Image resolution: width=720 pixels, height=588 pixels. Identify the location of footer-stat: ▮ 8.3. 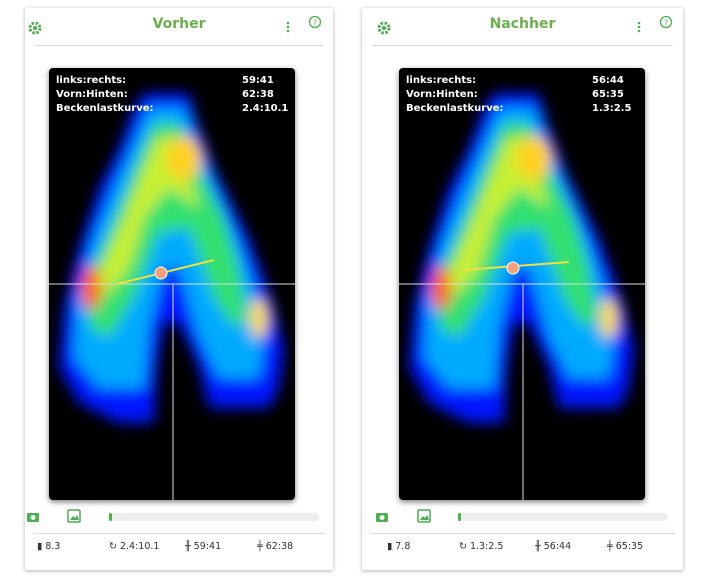
(49, 546).